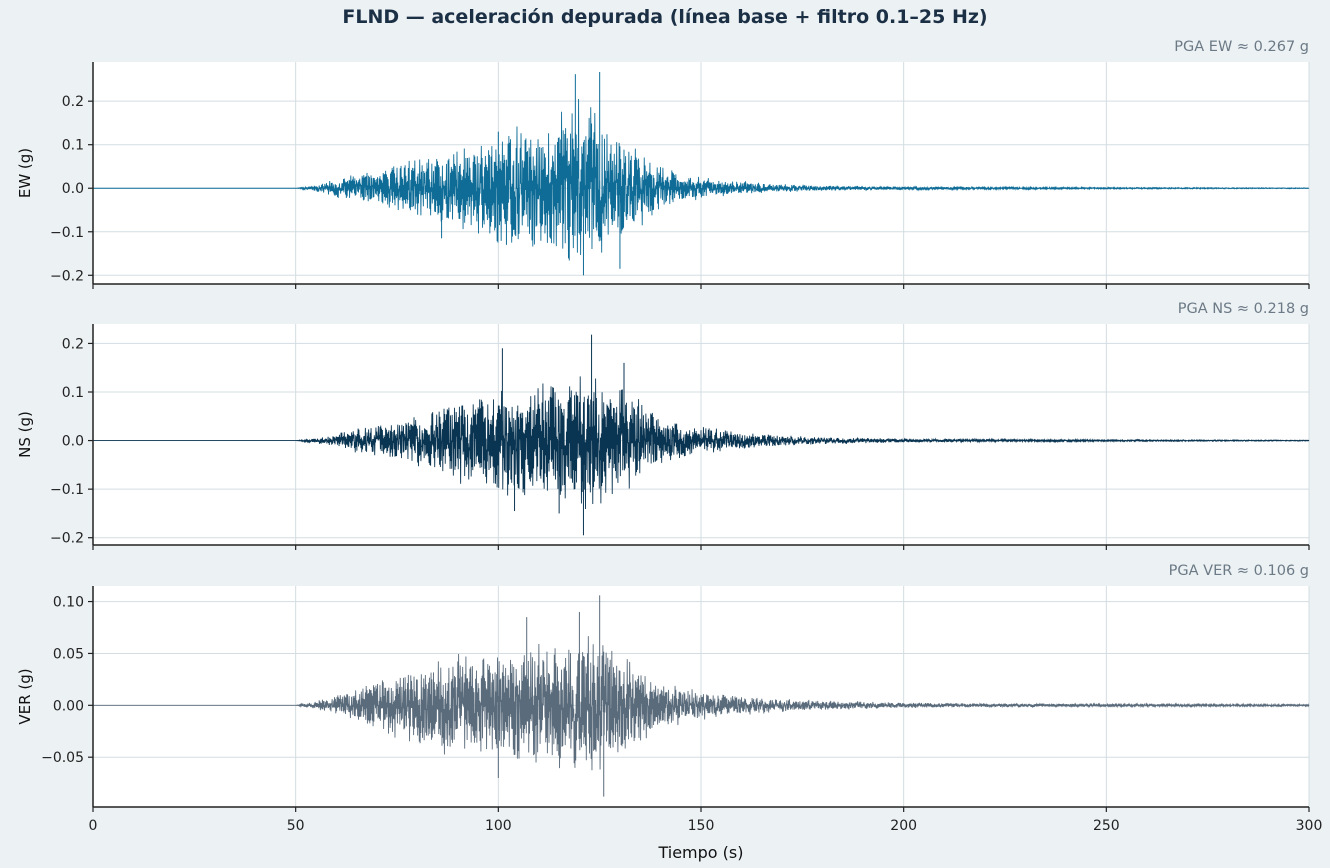 Image resolution: width=1330 pixels, height=868 pixels. What do you see at coordinates (701, 826) in the screenshot?
I see `x-tick-label: 150` at bounding box center [701, 826].